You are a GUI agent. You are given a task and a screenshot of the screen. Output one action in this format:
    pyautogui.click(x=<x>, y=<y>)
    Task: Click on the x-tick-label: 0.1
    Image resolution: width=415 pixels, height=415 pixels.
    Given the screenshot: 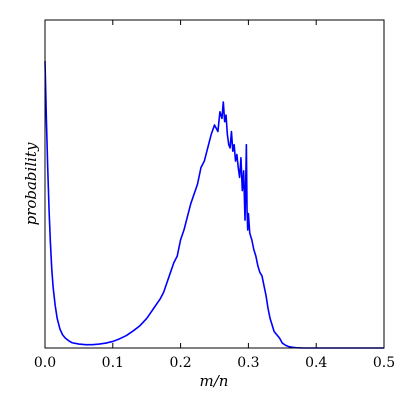 What is the action you would take?
    pyautogui.click(x=113, y=363)
    